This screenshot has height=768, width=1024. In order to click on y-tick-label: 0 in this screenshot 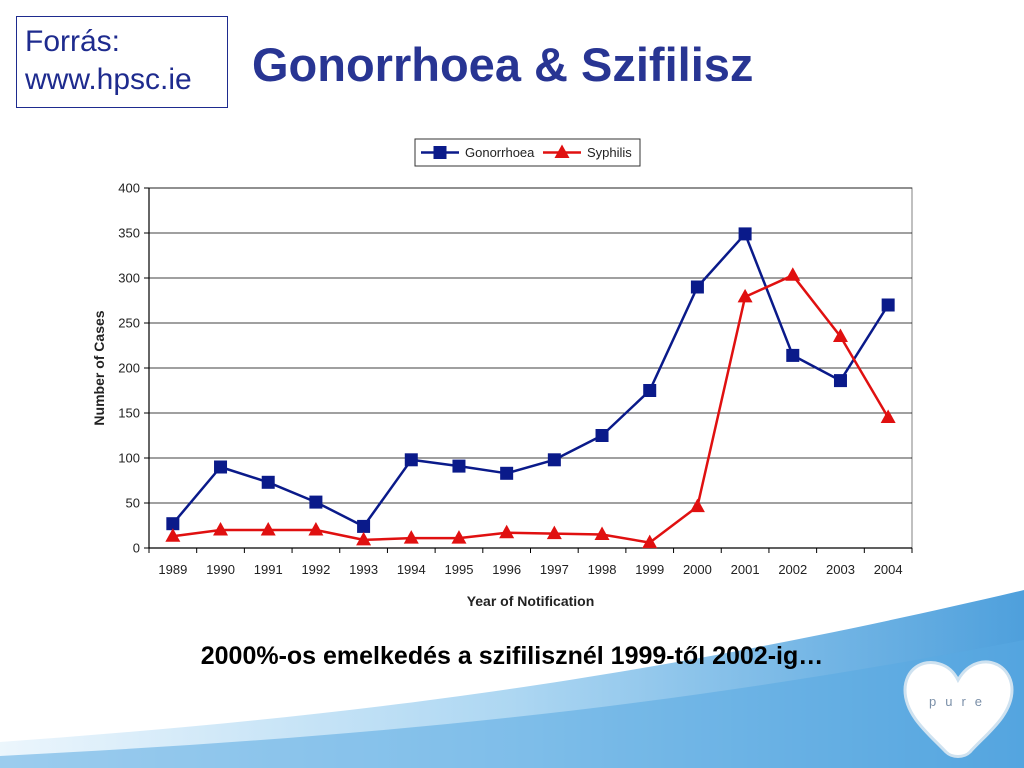, I will do `click(136, 548)`.